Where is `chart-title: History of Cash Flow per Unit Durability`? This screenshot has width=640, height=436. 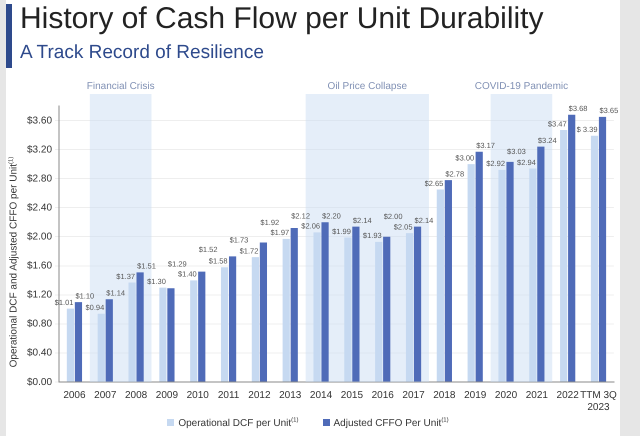
chart-title: History of Cash Flow per Unit Durability is located at coordinates (282, 19).